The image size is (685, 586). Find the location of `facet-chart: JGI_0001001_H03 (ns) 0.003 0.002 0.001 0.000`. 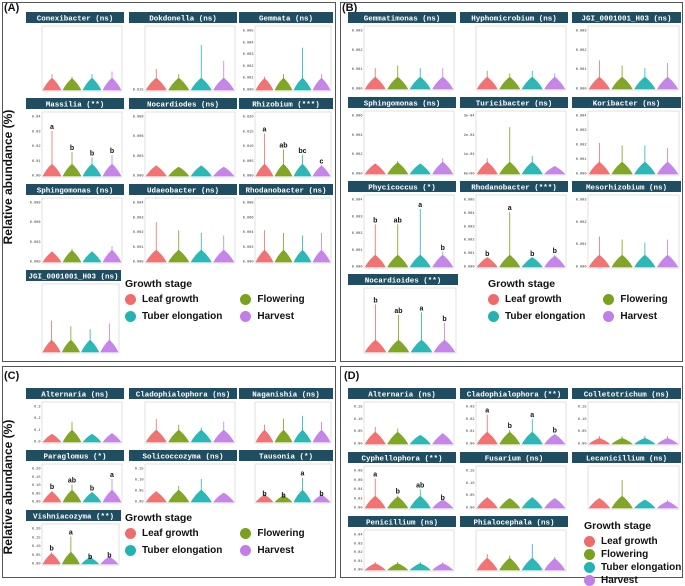

facet-chart: JGI_0001001_H03 (ns) 0.003 0.002 0.001 0.000 is located at coordinates (626, 52).